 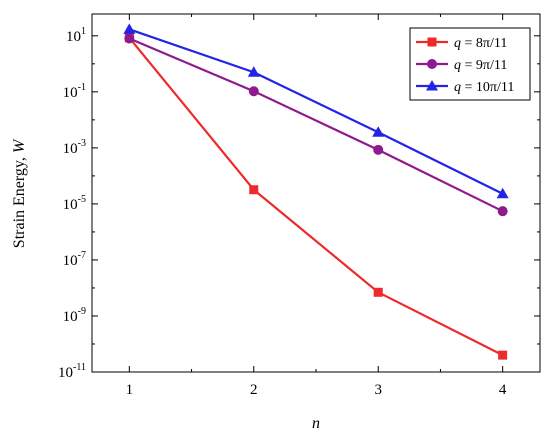 What do you see at coordinates (130, 390) in the screenshot?
I see `x-tick-label: 1` at bounding box center [130, 390].